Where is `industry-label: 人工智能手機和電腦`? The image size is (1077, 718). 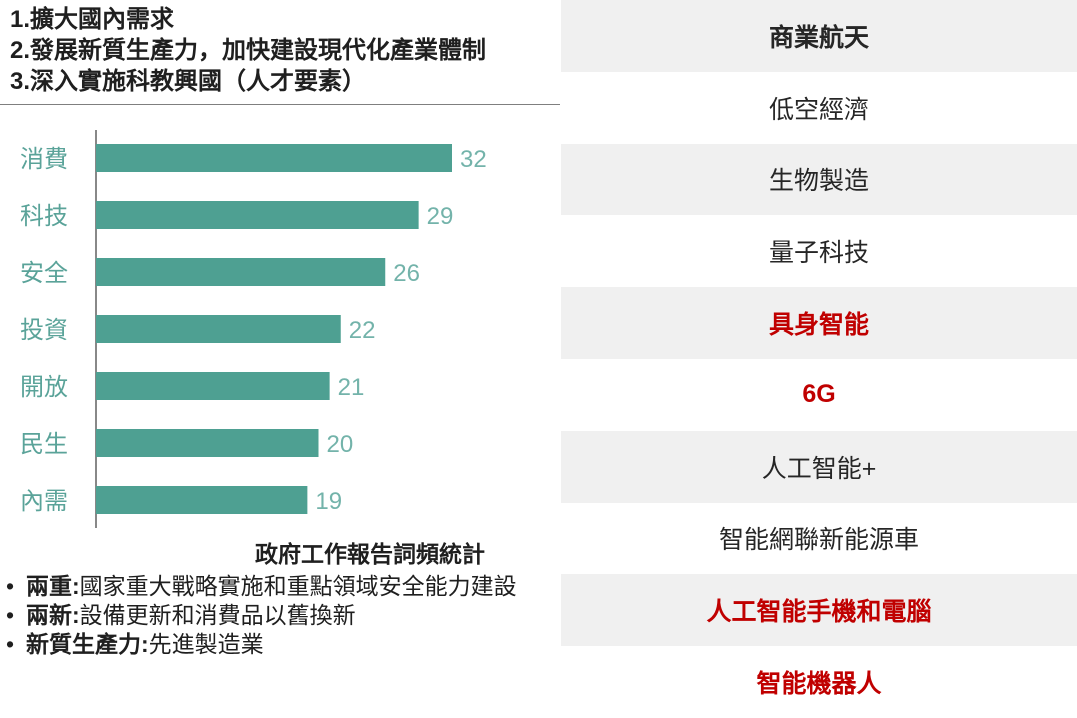 industry-label: 人工智能手機和電腦 is located at coordinates (819, 612).